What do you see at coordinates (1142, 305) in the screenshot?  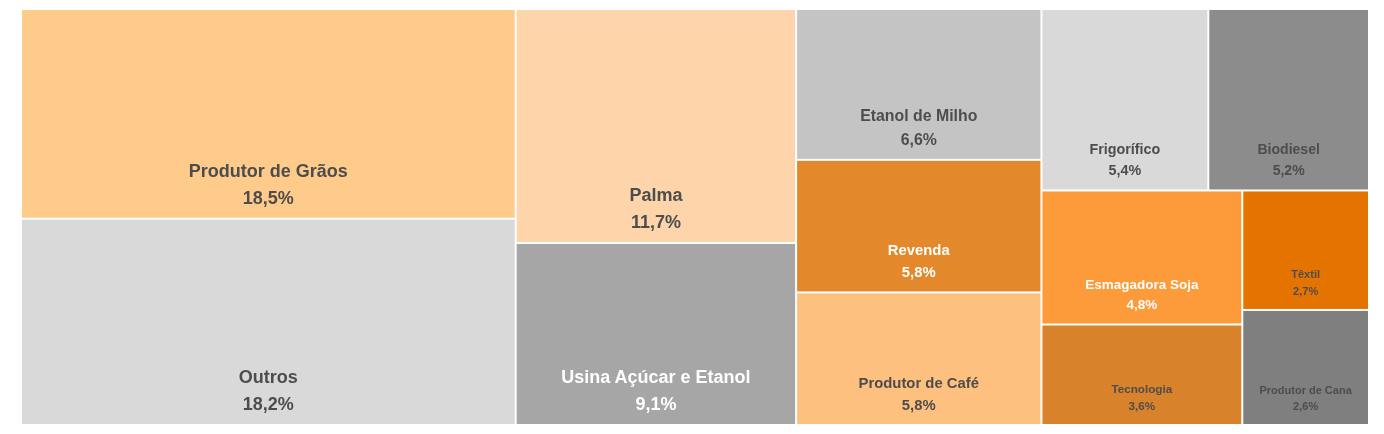 I see `data-label: 4,8%` at bounding box center [1142, 305].